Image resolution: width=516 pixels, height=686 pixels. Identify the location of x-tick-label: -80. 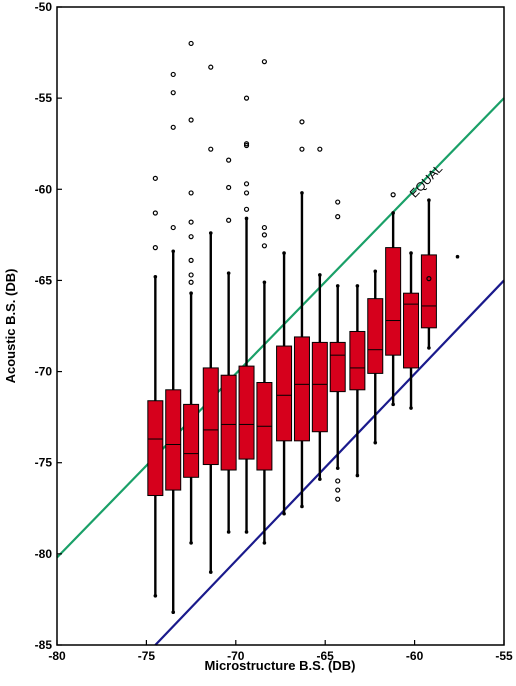
(57, 656).